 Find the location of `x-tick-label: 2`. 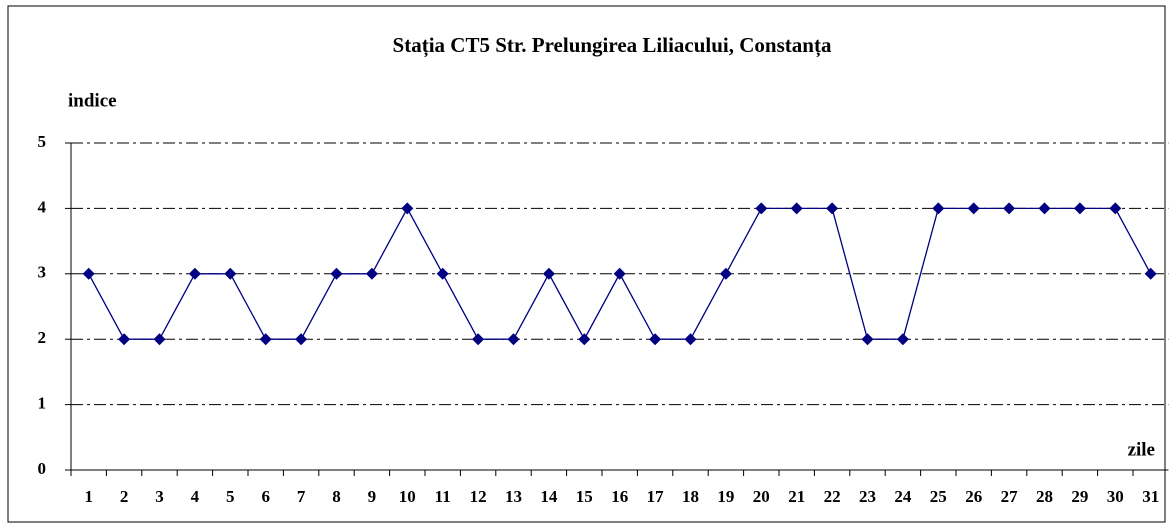

x-tick-label: 2 is located at coordinates (124, 496).